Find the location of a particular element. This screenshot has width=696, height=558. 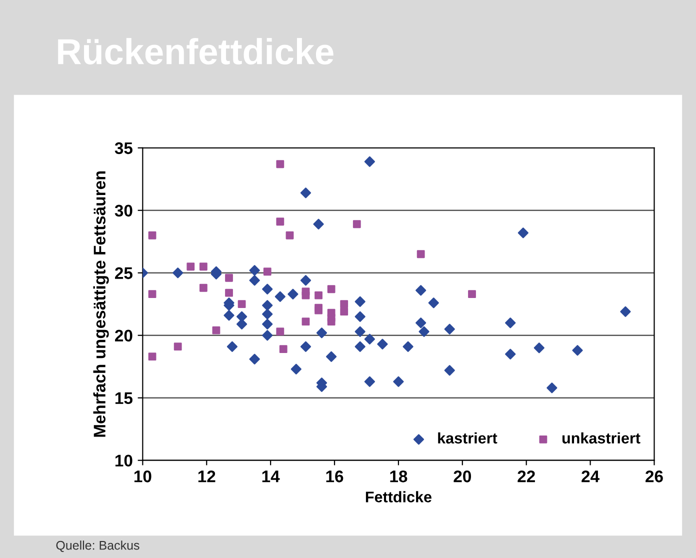

y-tick-label: 35 is located at coordinates (123, 148).